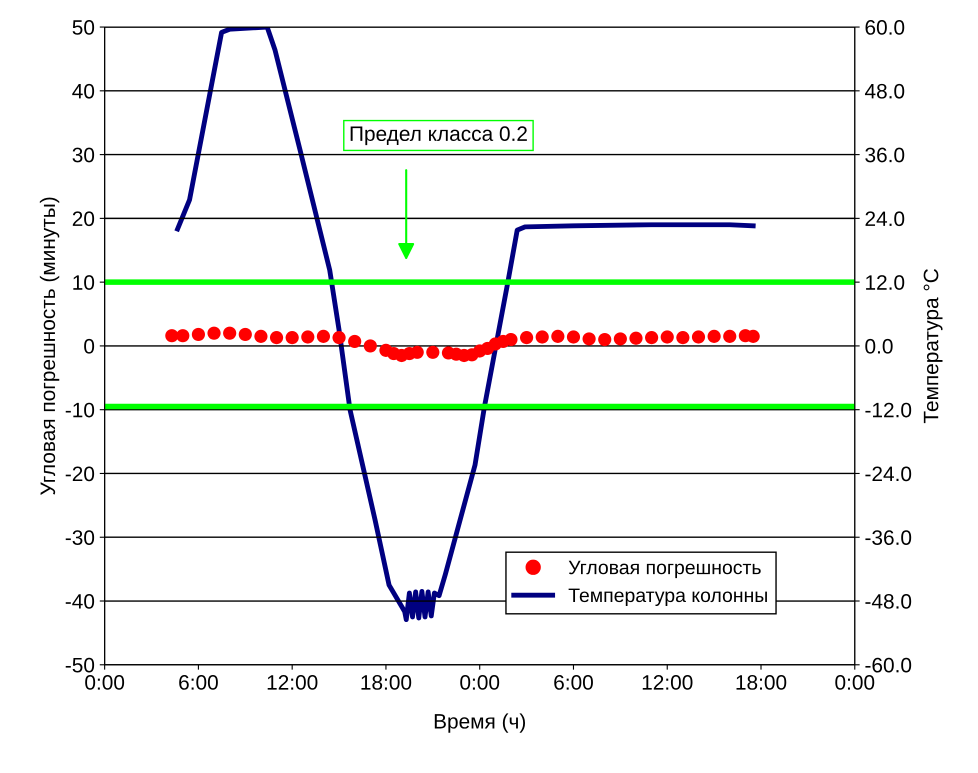 This screenshot has width=978, height=773. Describe the element at coordinates (664, 569) in the screenshot. I see `legend-label: Угловая погрешность` at that location.